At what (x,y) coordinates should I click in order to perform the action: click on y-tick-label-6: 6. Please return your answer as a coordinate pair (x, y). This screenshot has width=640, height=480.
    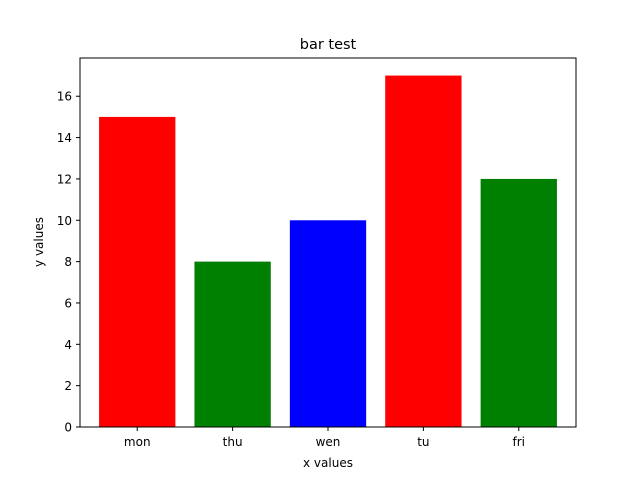
    Looking at the image, I should click on (68, 303).